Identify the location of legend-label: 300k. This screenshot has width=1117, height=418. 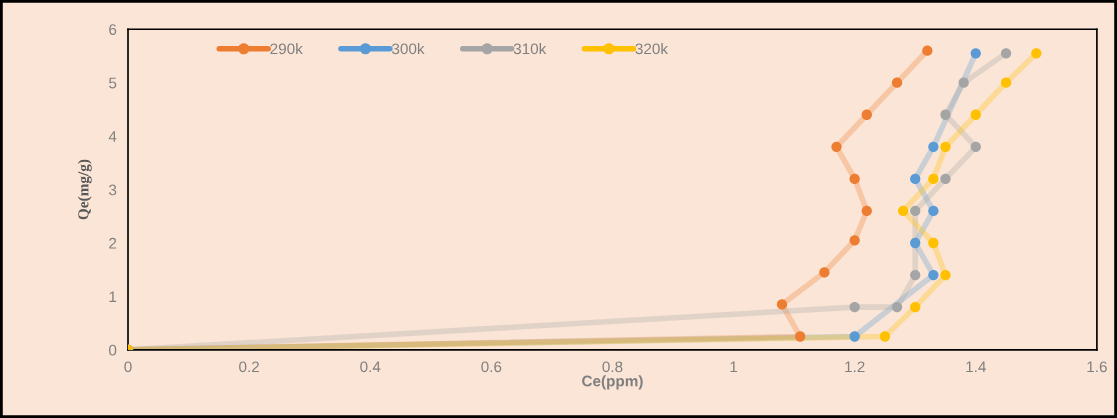
(408, 49).